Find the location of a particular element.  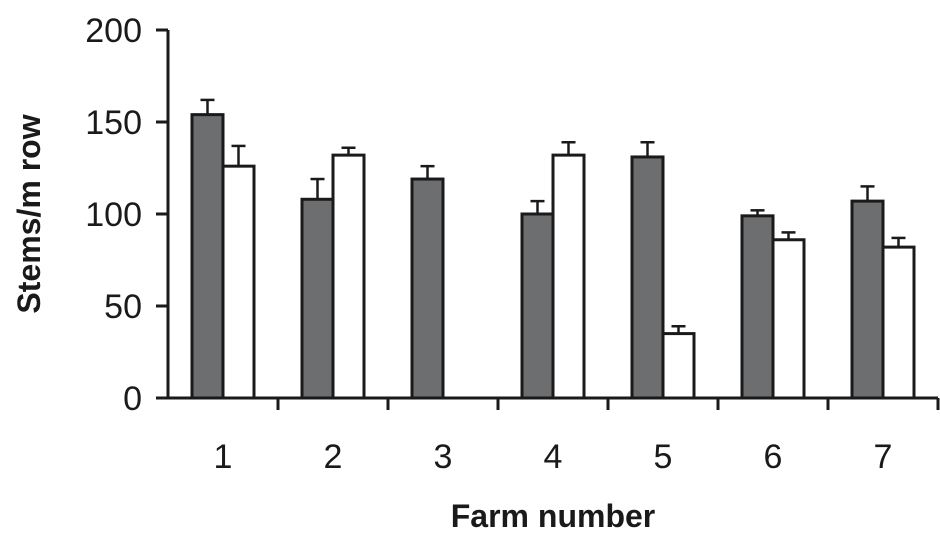

x-axis-title: Farm number is located at coordinates (553, 516).